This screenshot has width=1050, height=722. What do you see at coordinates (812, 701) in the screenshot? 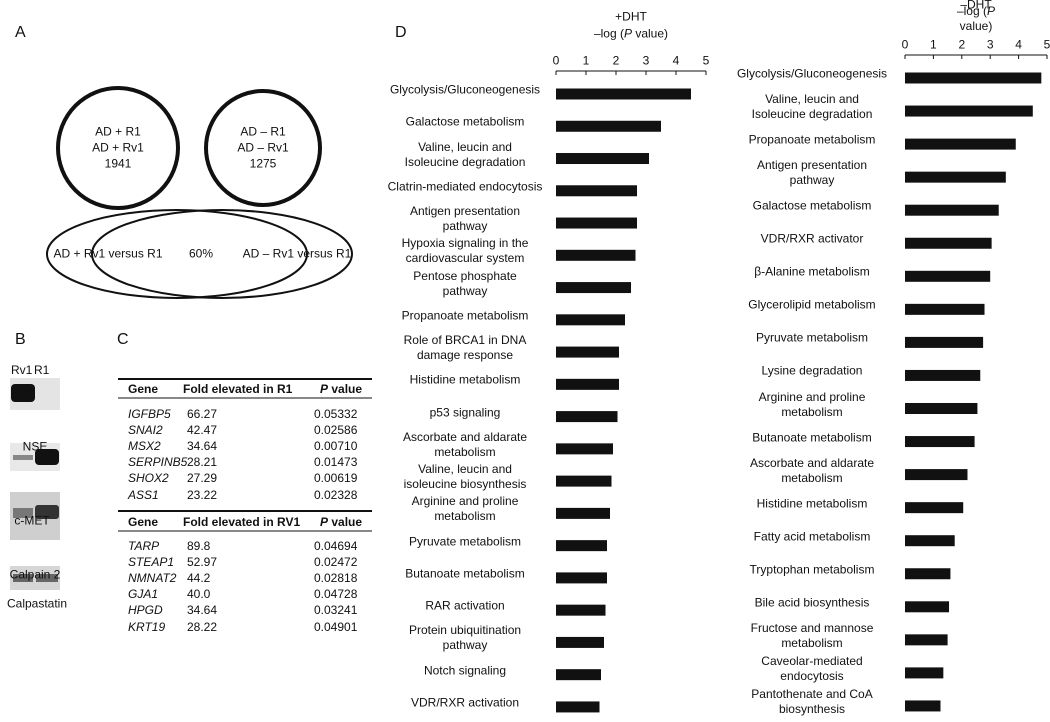
I see `category-label: Pantothenate and CoA biosynthesis` at bounding box center [812, 701].